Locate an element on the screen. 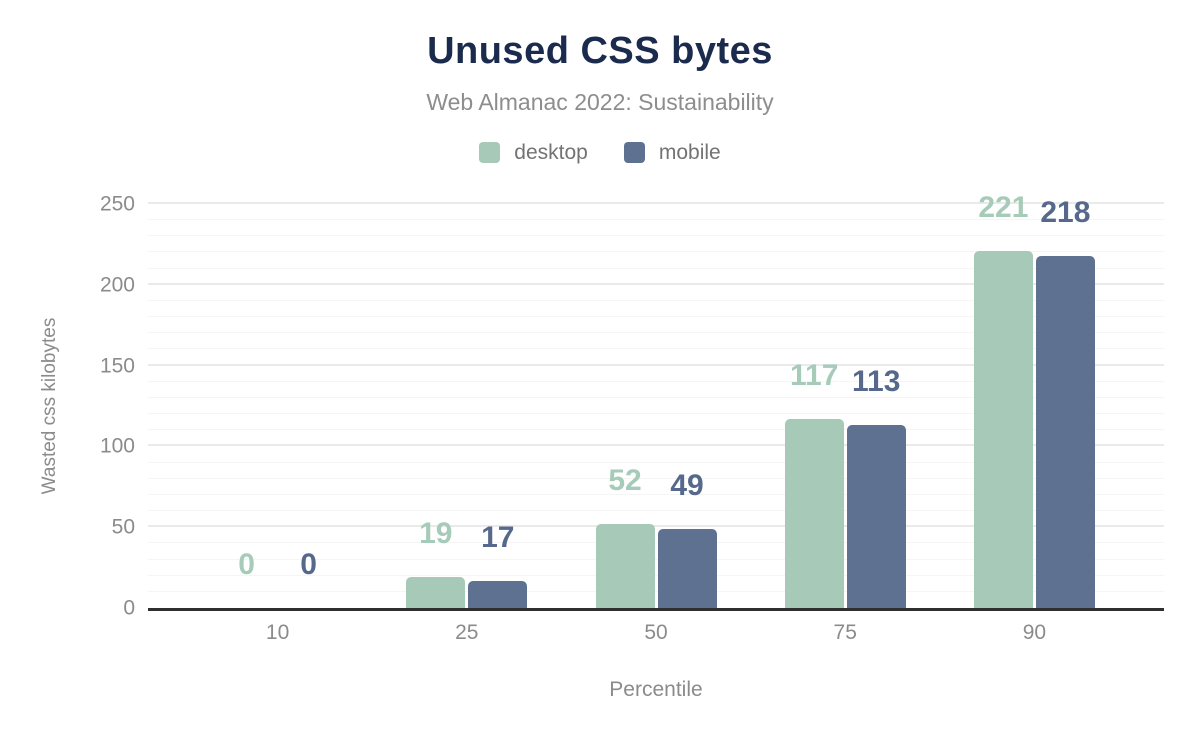 The height and width of the screenshot is (742, 1200). x-axis-title: Percentile is located at coordinates (656, 689).